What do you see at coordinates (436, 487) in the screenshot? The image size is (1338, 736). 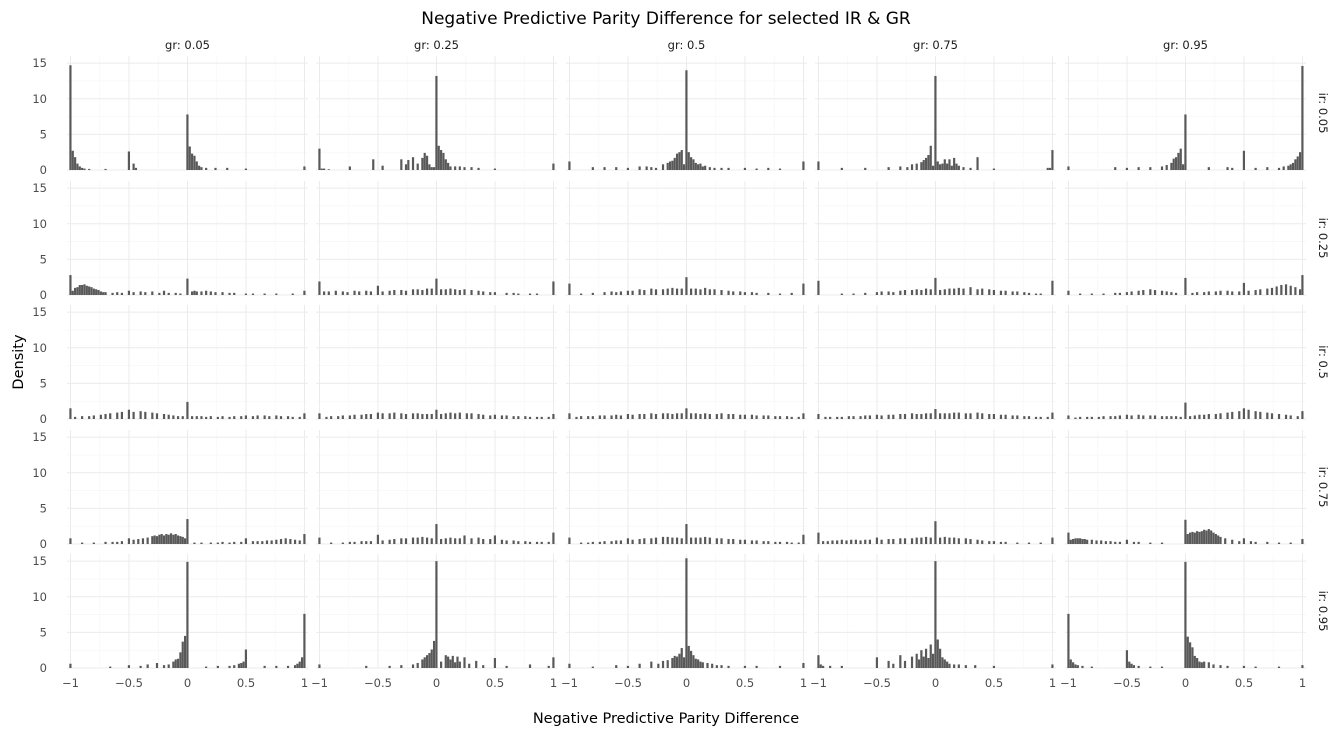 I see `facet-panel-ir-0.75-gr-0.25` at bounding box center [436, 487].